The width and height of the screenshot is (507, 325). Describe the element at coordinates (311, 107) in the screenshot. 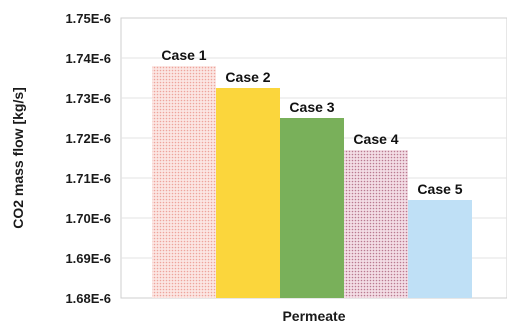

I see `bar-label: Case 3` at that location.